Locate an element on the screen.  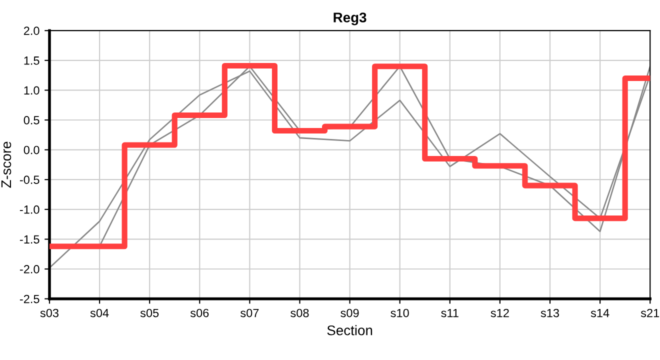
x-tick-label: s14 is located at coordinates (600, 313).